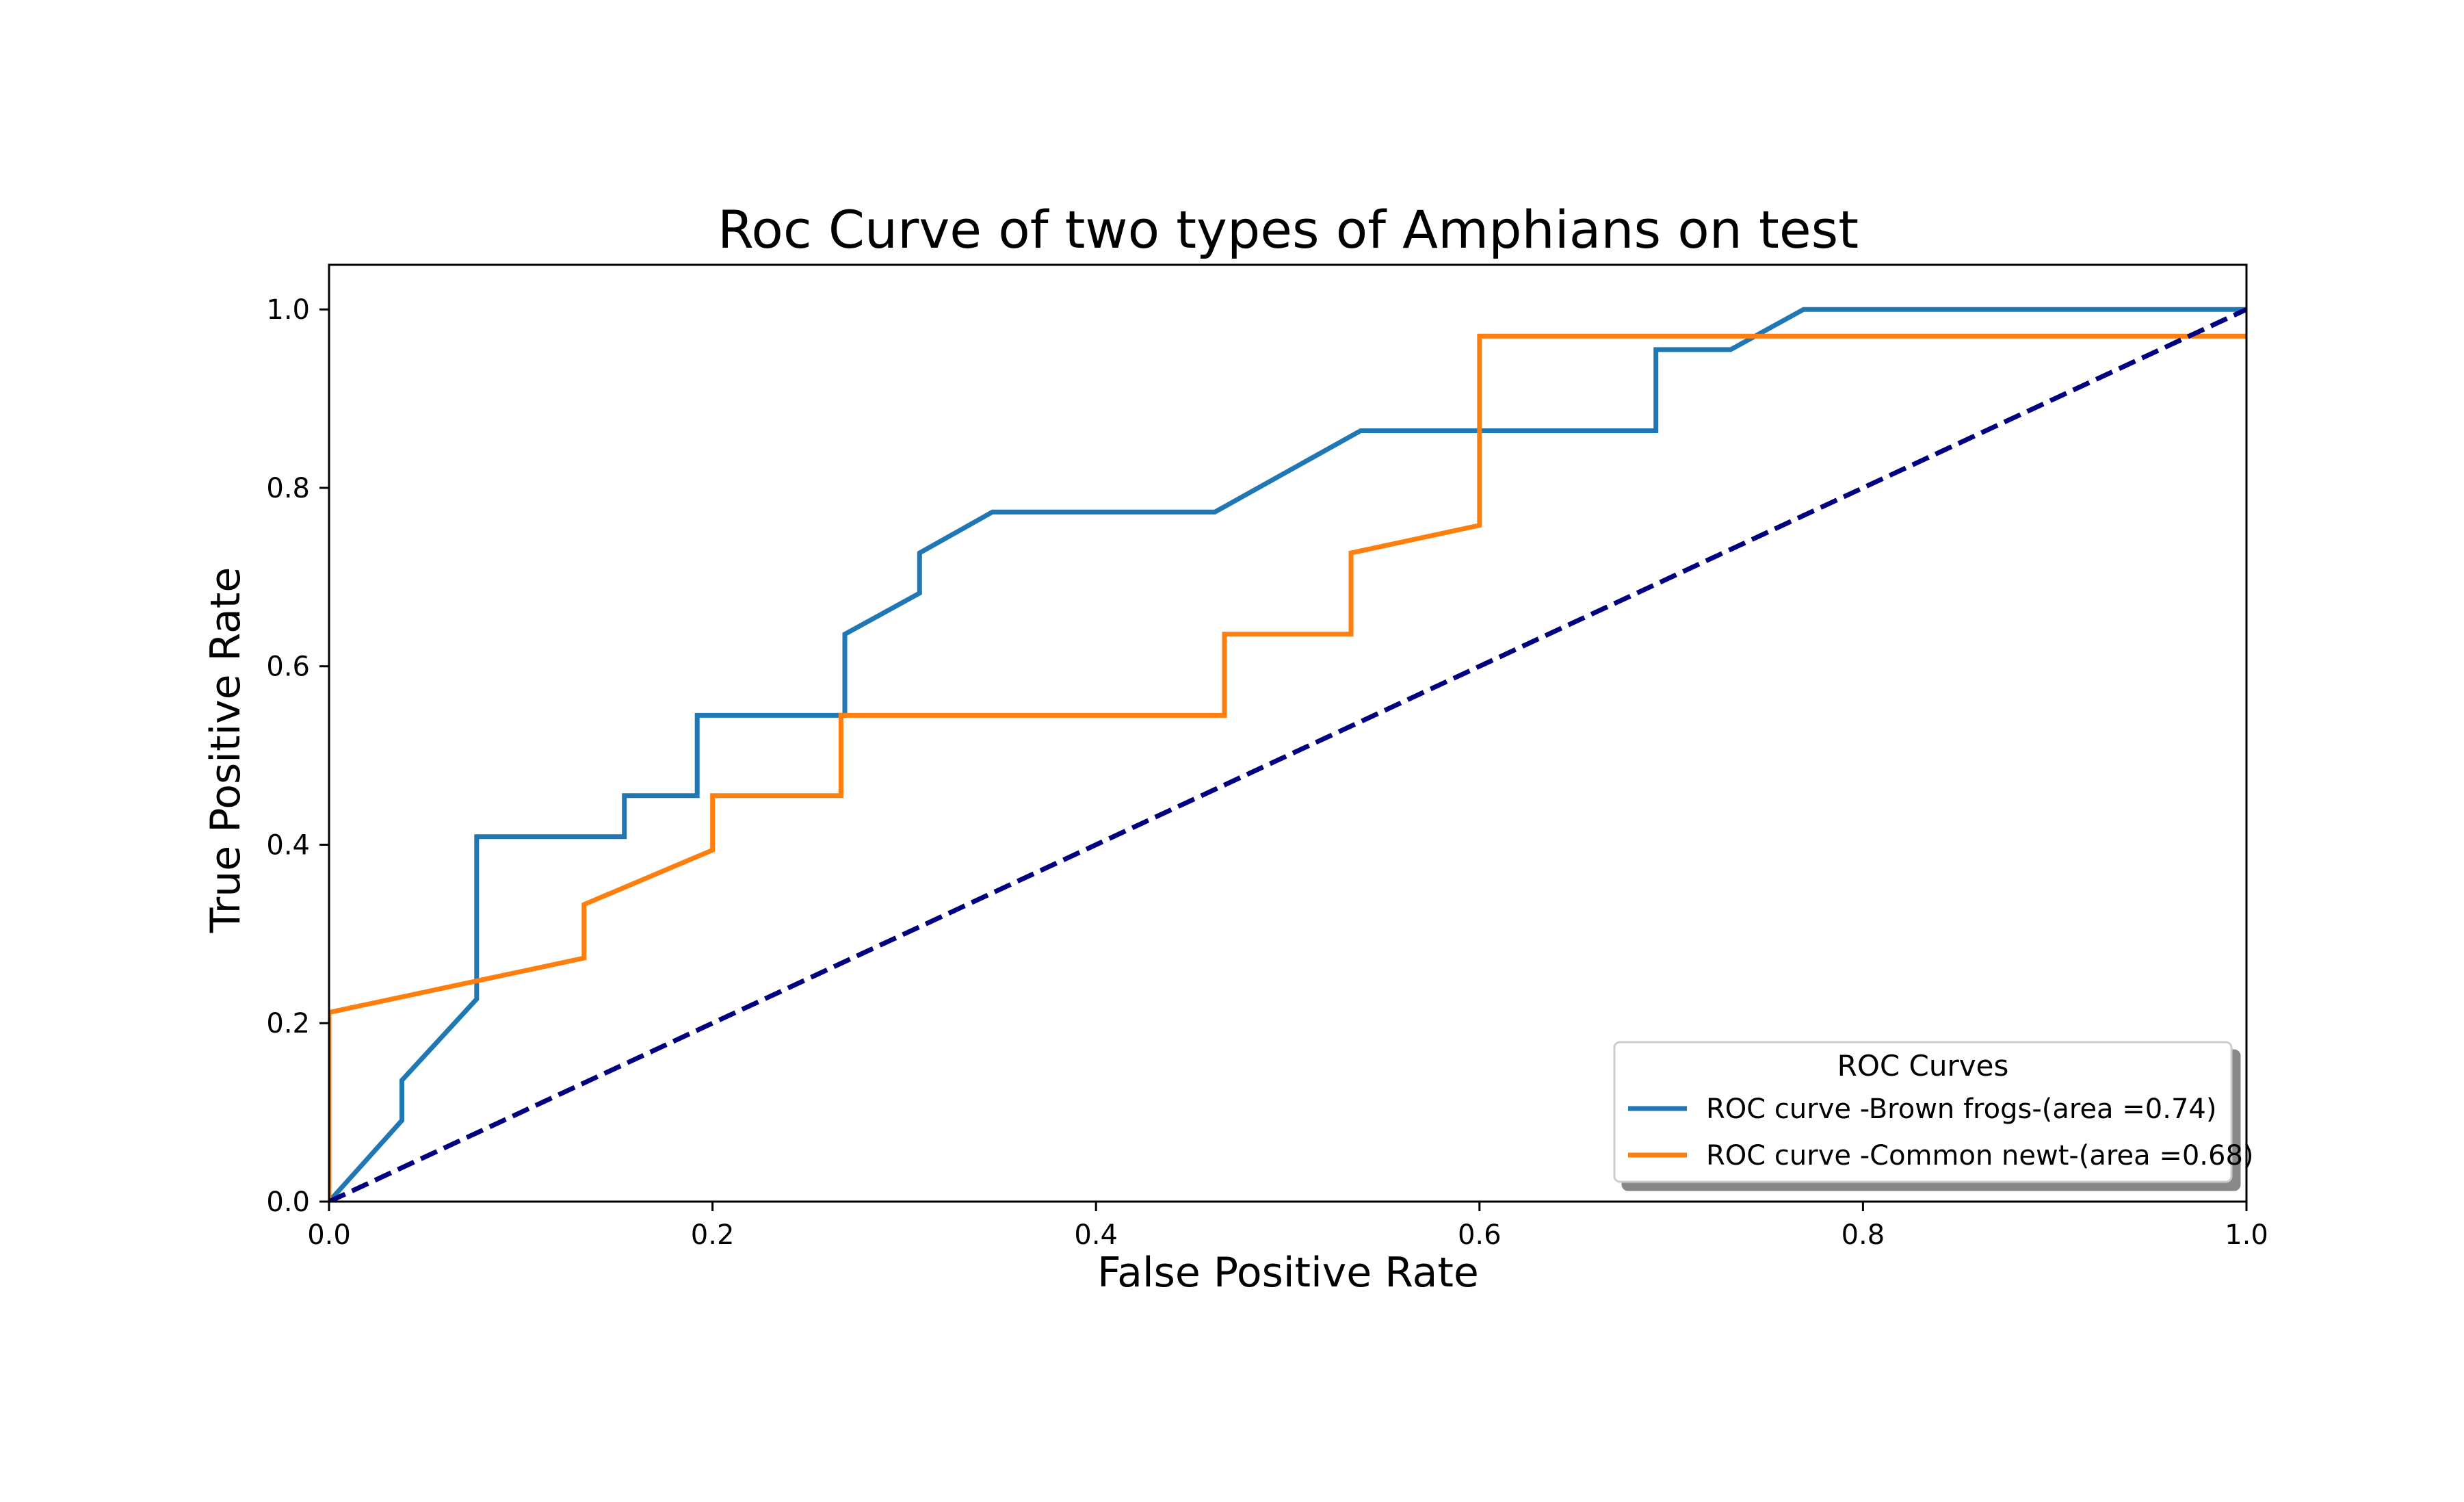  I want to click on y-axis-label: True Positive Rate, so click(226, 750).